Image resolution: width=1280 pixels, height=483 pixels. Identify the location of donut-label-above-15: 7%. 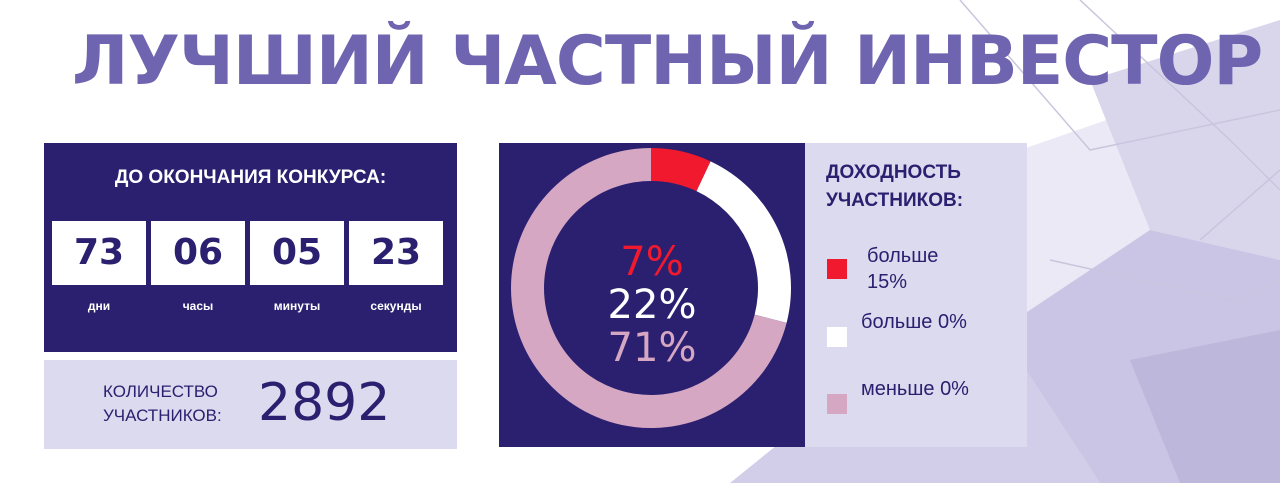
(651, 262).